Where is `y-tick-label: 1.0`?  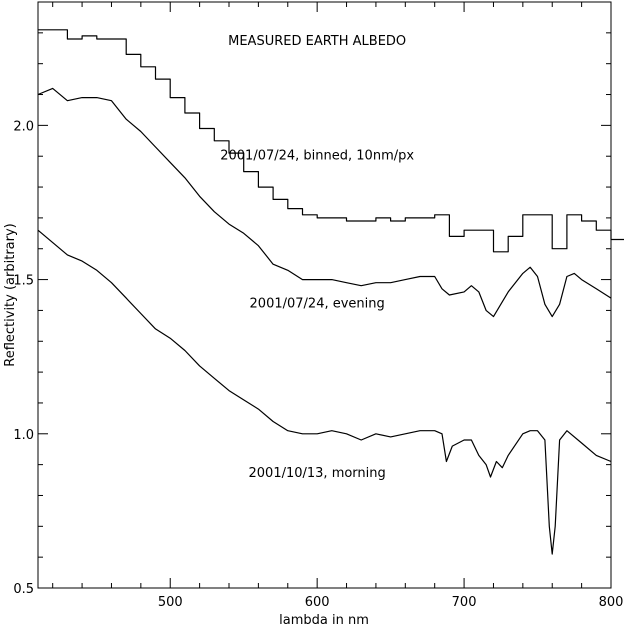
y-tick-label: 1.0 is located at coordinates (23, 435).